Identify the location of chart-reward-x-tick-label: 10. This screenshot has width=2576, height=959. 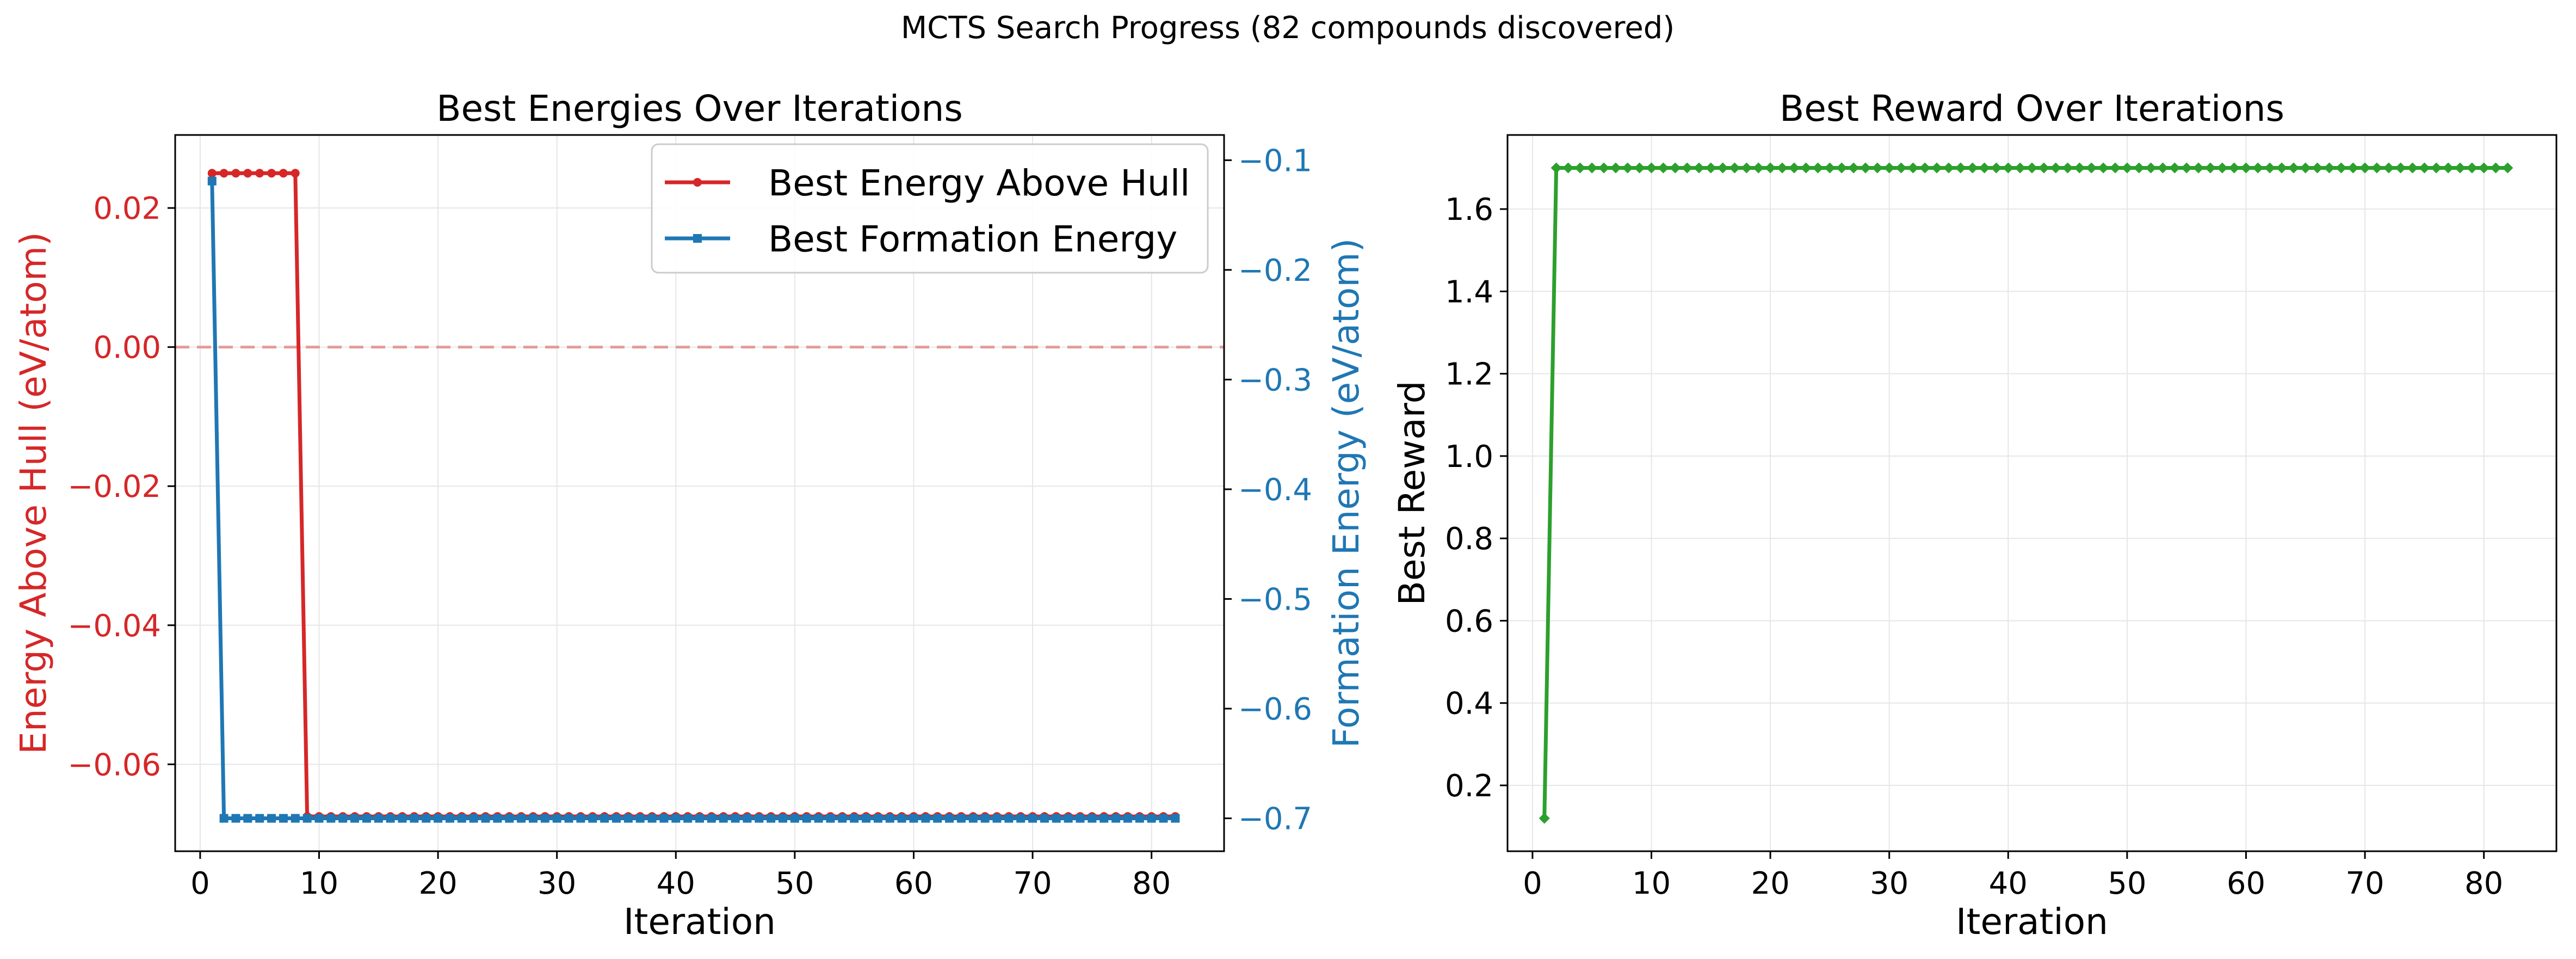
(1651, 883).